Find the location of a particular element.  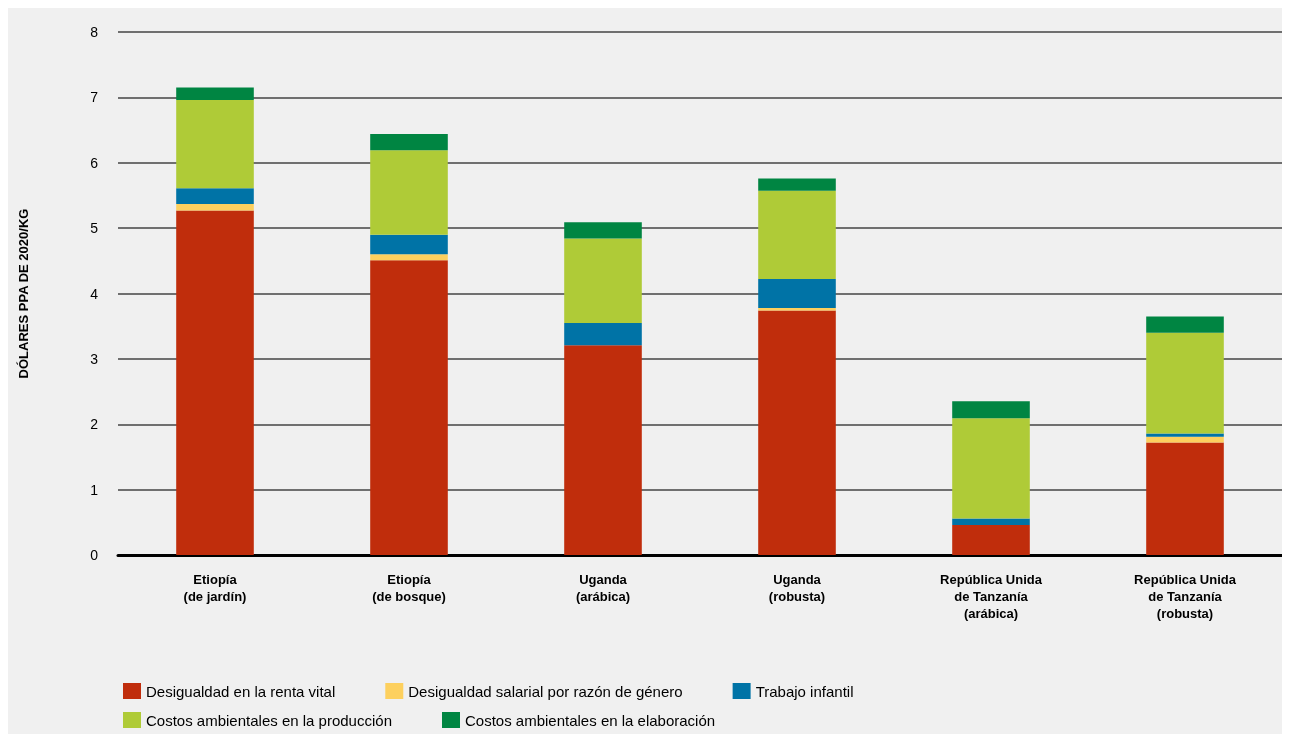

y-tick-label: 0 is located at coordinates (94, 555).